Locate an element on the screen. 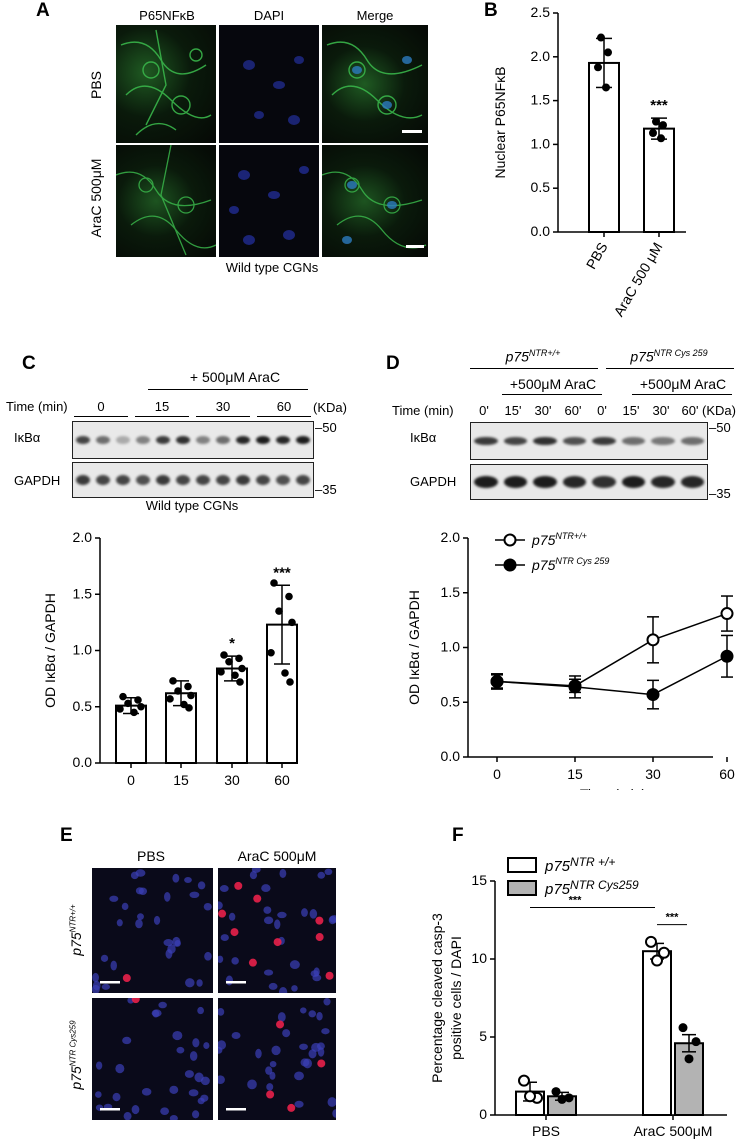  panel-d-group-cys: p75NTR Cys 259 is located at coordinates (669, 356).